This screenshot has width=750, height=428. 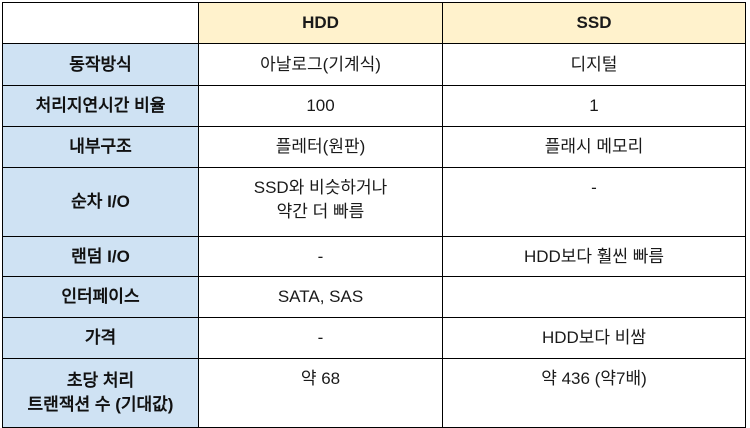 I want to click on row-label-random-io: 랜덤 I/O, so click(x=100, y=256).